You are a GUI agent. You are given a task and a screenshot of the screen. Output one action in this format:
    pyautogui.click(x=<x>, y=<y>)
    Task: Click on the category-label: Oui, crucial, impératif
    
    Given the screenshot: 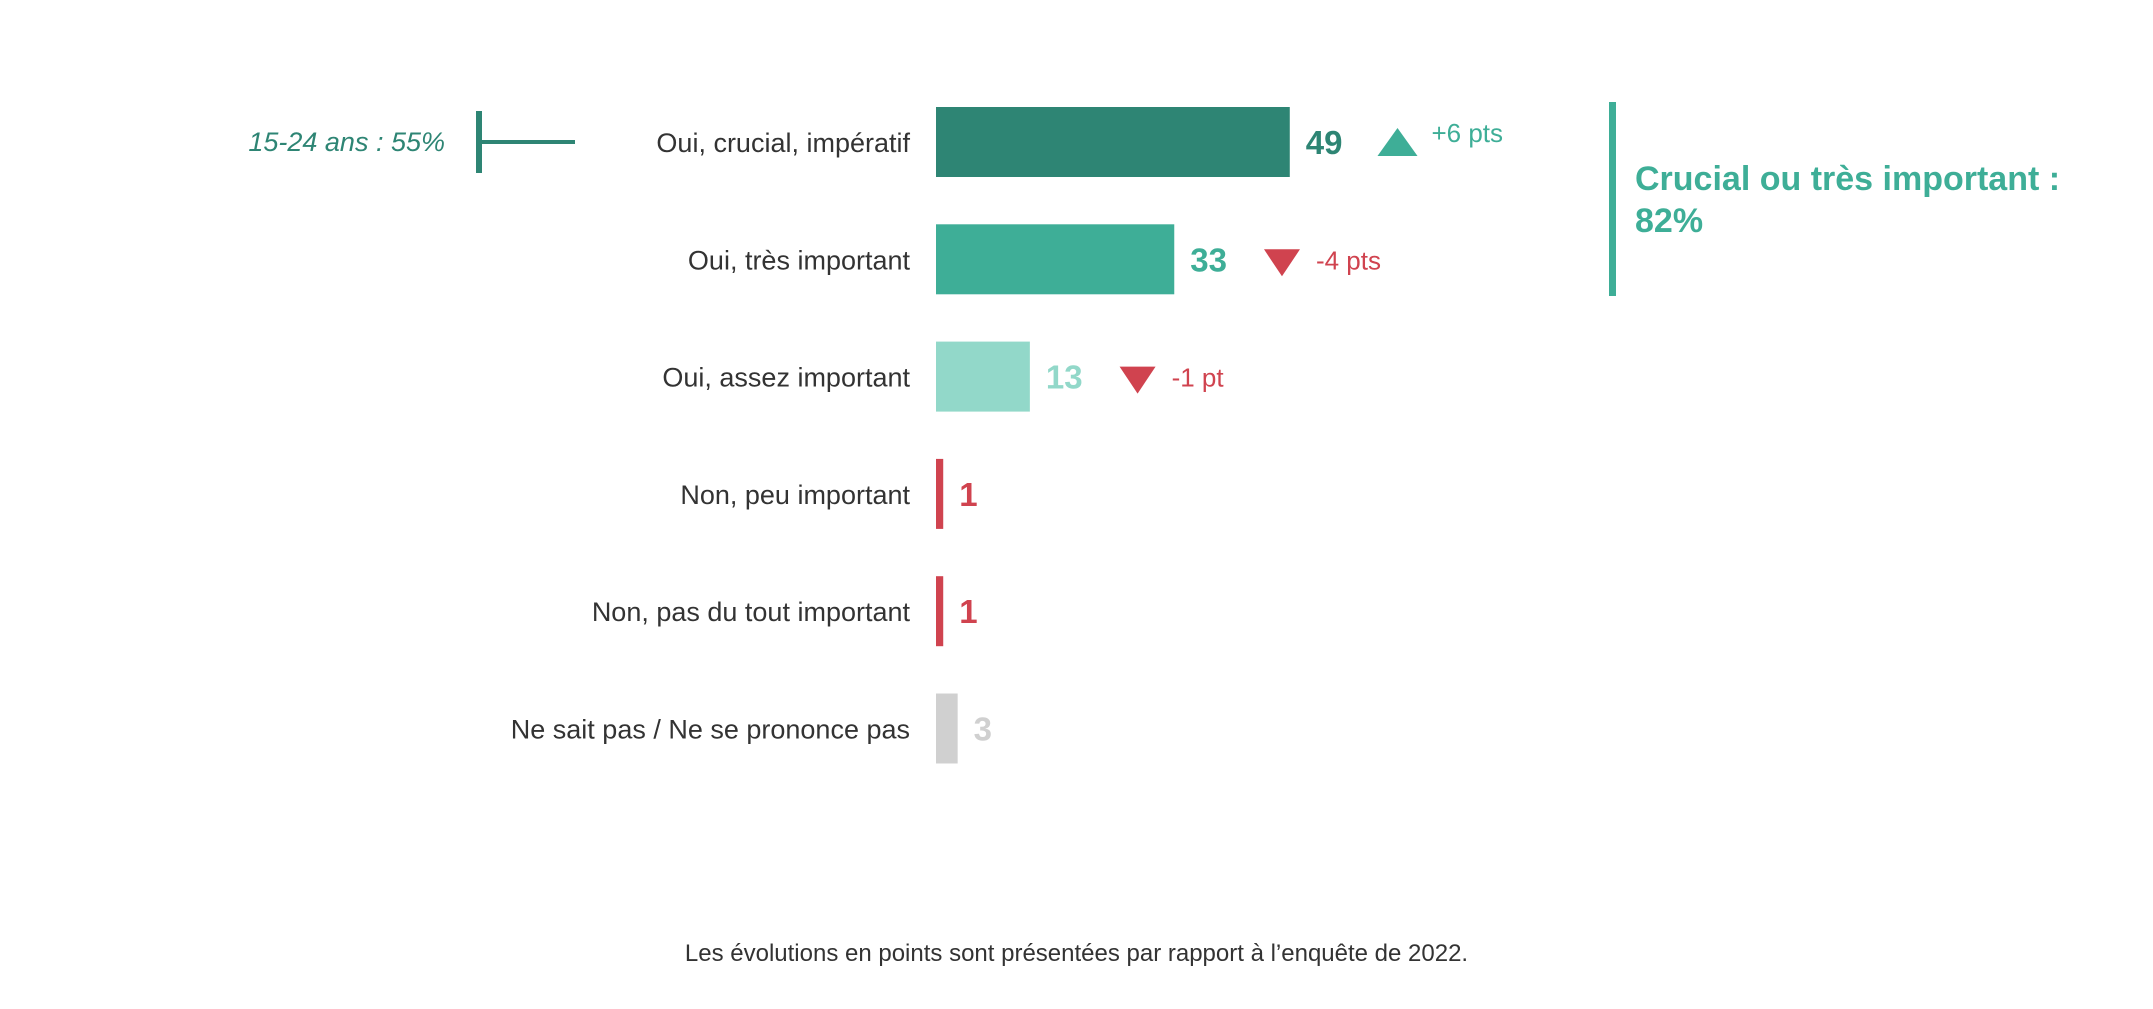 What is the action you would take?
    pyautogui.click(x=783, y=143)
    